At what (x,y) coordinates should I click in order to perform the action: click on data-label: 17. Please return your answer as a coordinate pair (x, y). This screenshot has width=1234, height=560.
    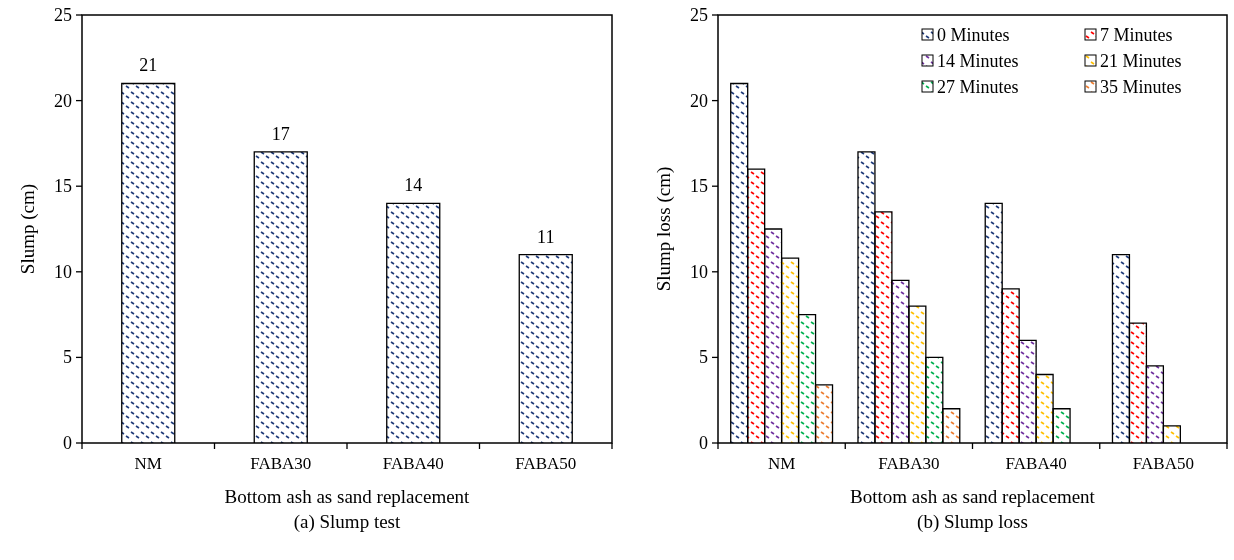
    Looking at the image, I should click on (280, 133).